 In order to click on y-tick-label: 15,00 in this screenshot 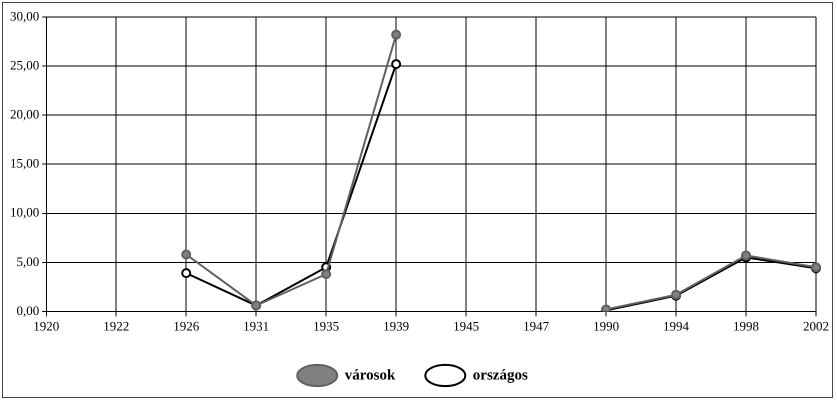, I will do `click(25, 163)`.